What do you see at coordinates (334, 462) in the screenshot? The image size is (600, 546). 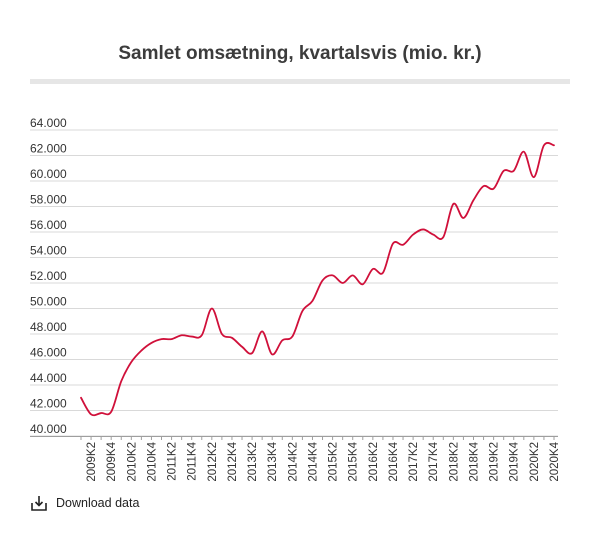 I see `x-tick-label: 2015K2` at bounding box center [334, 462].